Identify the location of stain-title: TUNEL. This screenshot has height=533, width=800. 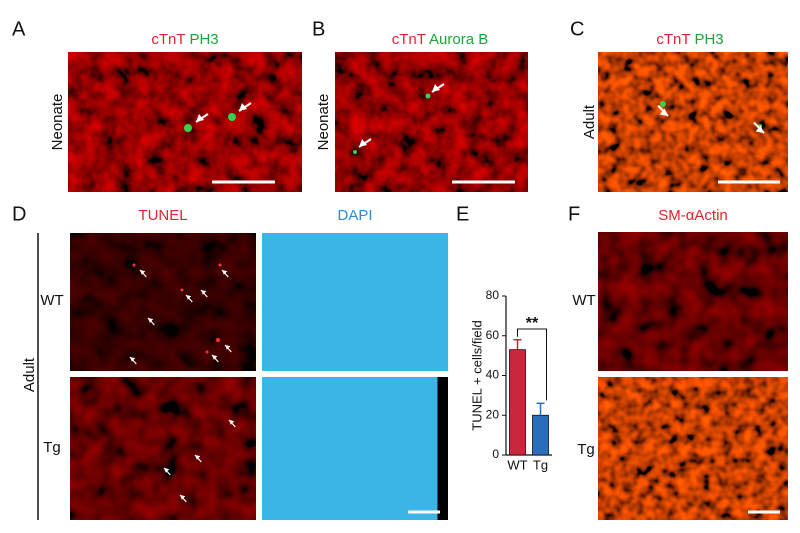
(162, 215).